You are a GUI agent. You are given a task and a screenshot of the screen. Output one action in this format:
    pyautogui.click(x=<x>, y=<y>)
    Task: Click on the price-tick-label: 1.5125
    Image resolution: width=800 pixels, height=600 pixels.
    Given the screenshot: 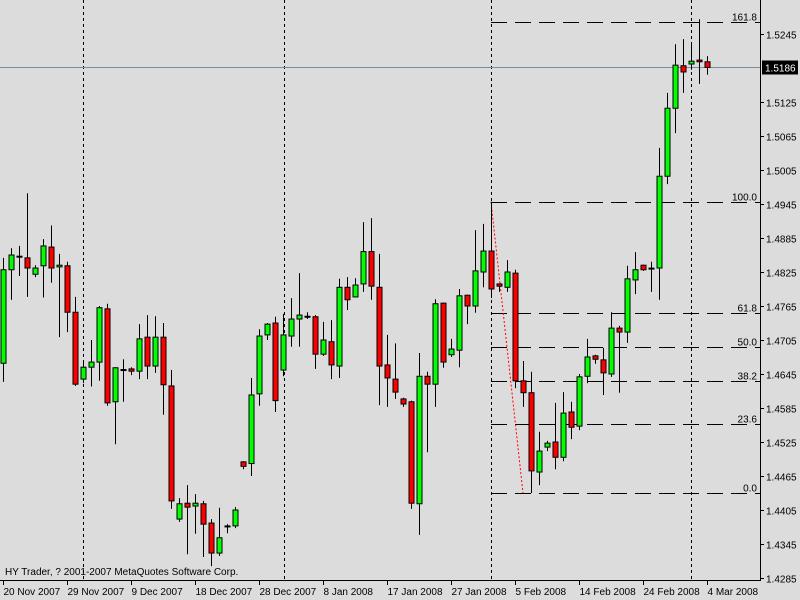 What is the action you would take?
    pyautogui.click(x=781, y=104)
    